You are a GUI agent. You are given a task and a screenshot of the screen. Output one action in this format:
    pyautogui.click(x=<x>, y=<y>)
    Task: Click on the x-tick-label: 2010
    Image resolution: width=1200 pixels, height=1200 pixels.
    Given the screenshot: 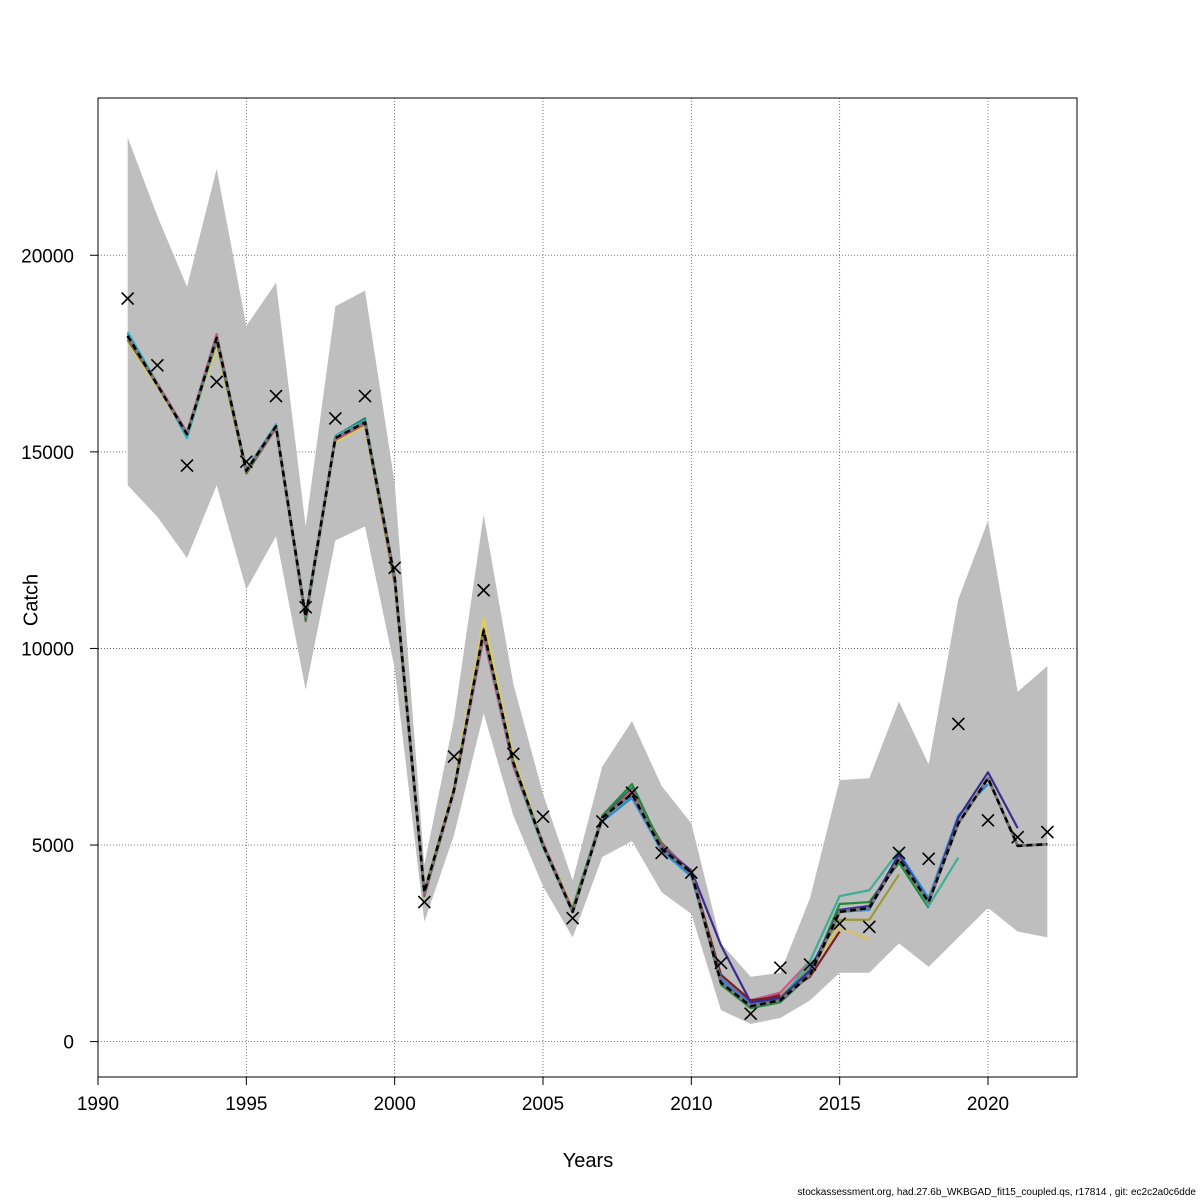 What is the action you would take?
    pyautogui.click(x=691, y=1104)
    